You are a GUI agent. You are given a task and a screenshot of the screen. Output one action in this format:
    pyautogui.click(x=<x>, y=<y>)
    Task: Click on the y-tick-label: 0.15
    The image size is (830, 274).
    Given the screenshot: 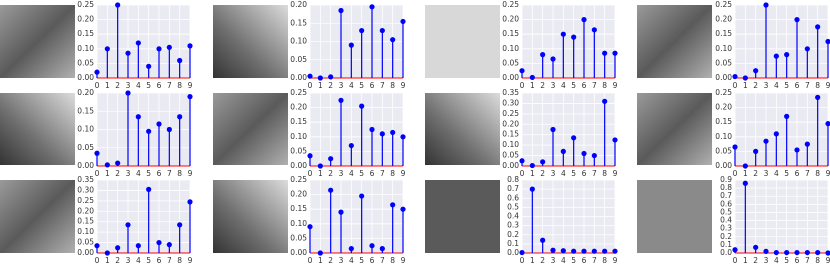 What is the action you would take?
    pyautogui.click(x=723, y=33)
    